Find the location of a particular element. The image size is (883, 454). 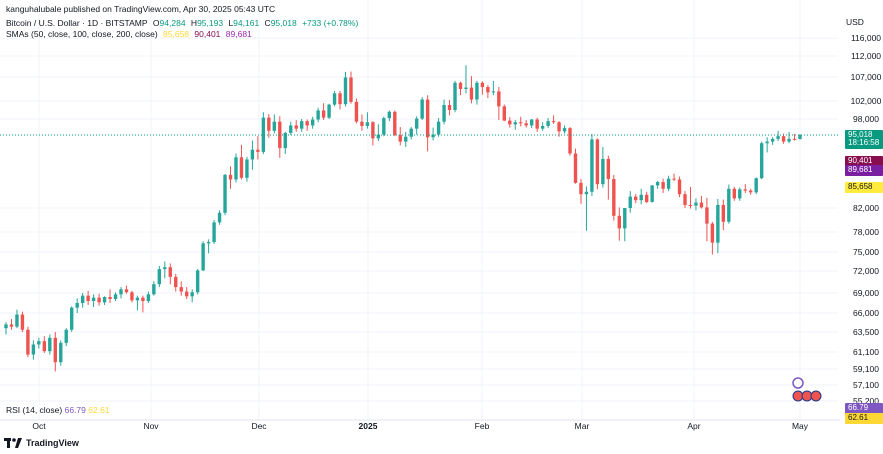

x-axis: Oct Nov Dec 2025 Feb Mar Apr May is located at coordinates (420, 426).